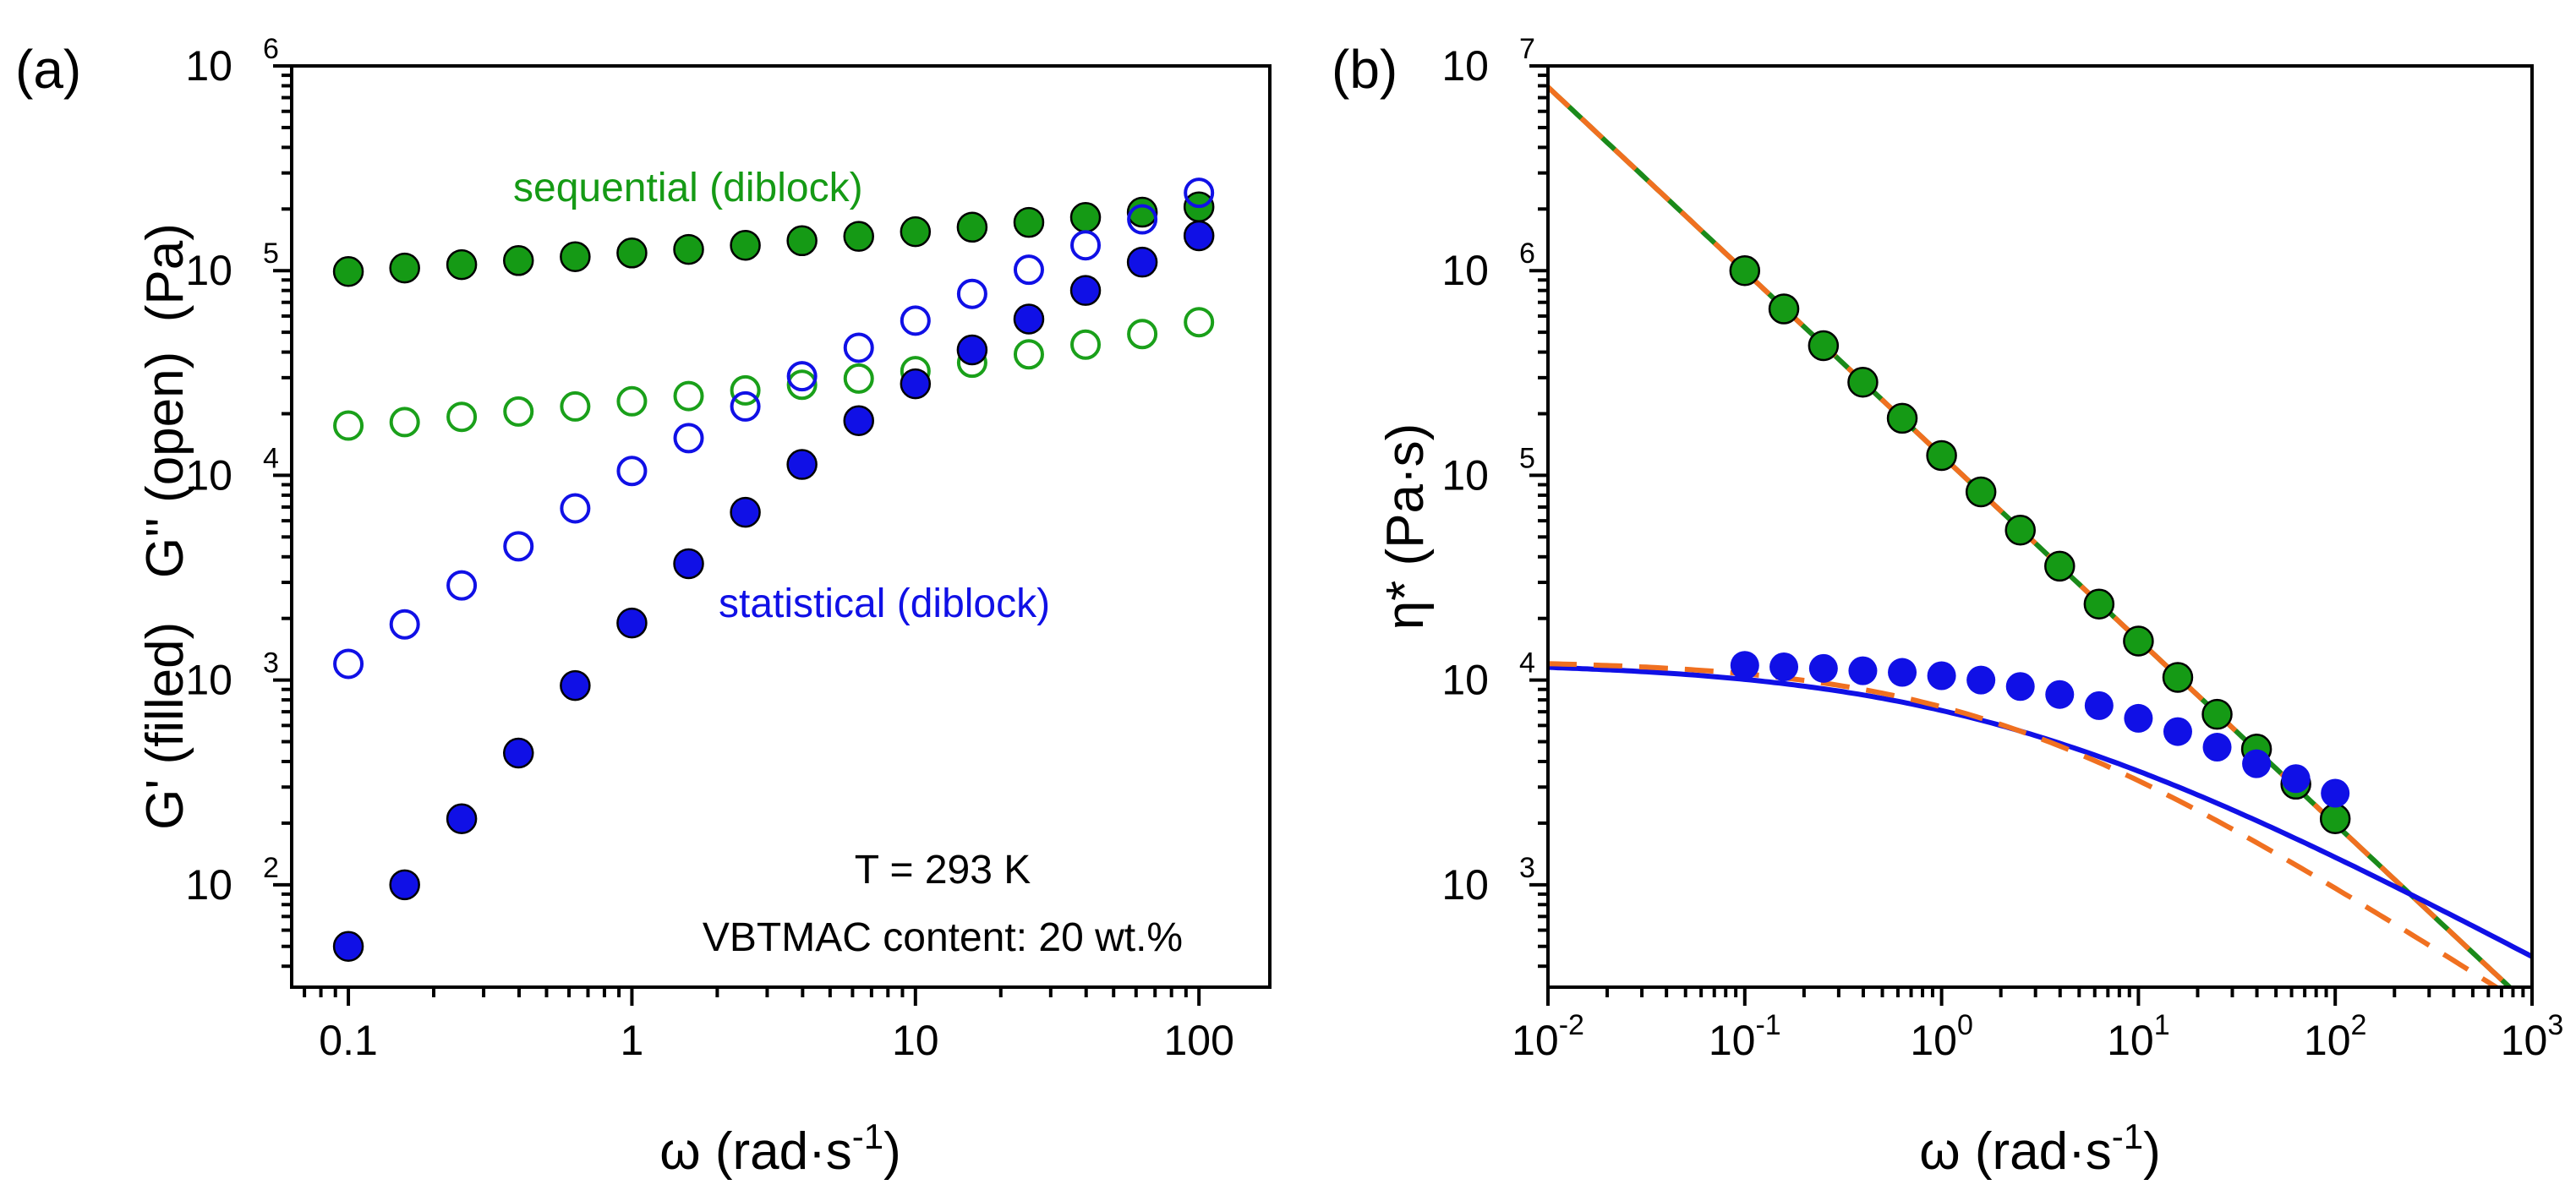 The width and height of the screenshot is (2576, 1201). Describe the element at coordinates (2138, 1036) in the screenshot. I see `x-tick-label: 10¹` at that location.